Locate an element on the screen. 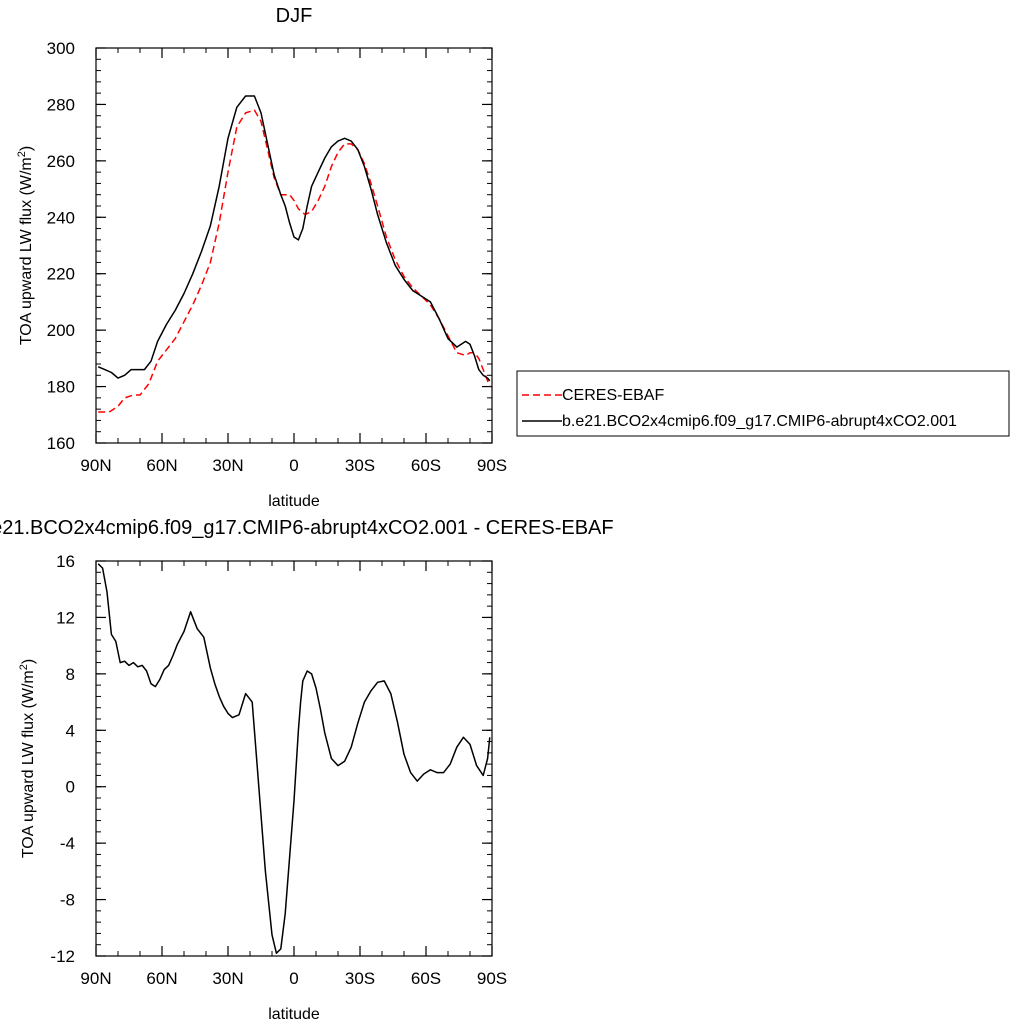 This screenshot has height=1024, width=1024. y-tick-label: -4 is located at coordinates (67, 843).